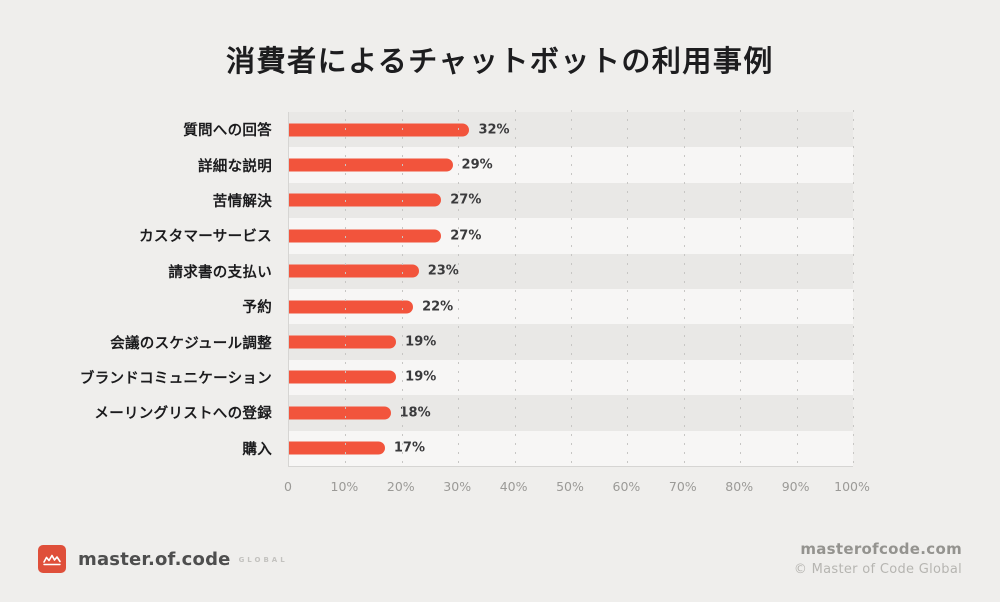  I want to click on value-label: 17%, so click(409, 448).